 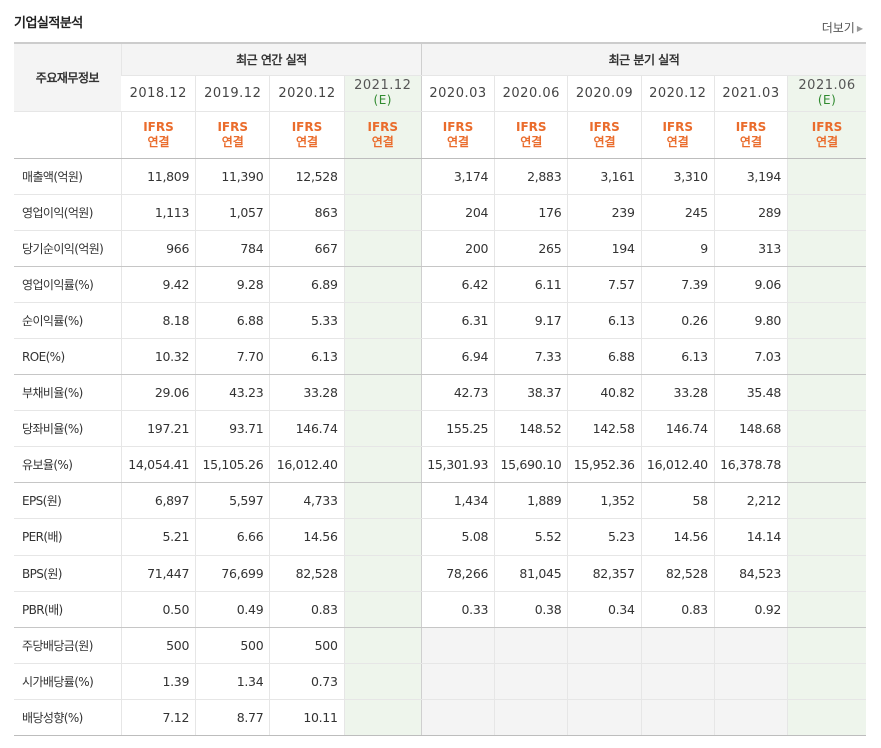 What do you see at coordinates (677, 248) in the screenshot?
I see `quarter-value-cell: 9` at bounding box center [677, 248].